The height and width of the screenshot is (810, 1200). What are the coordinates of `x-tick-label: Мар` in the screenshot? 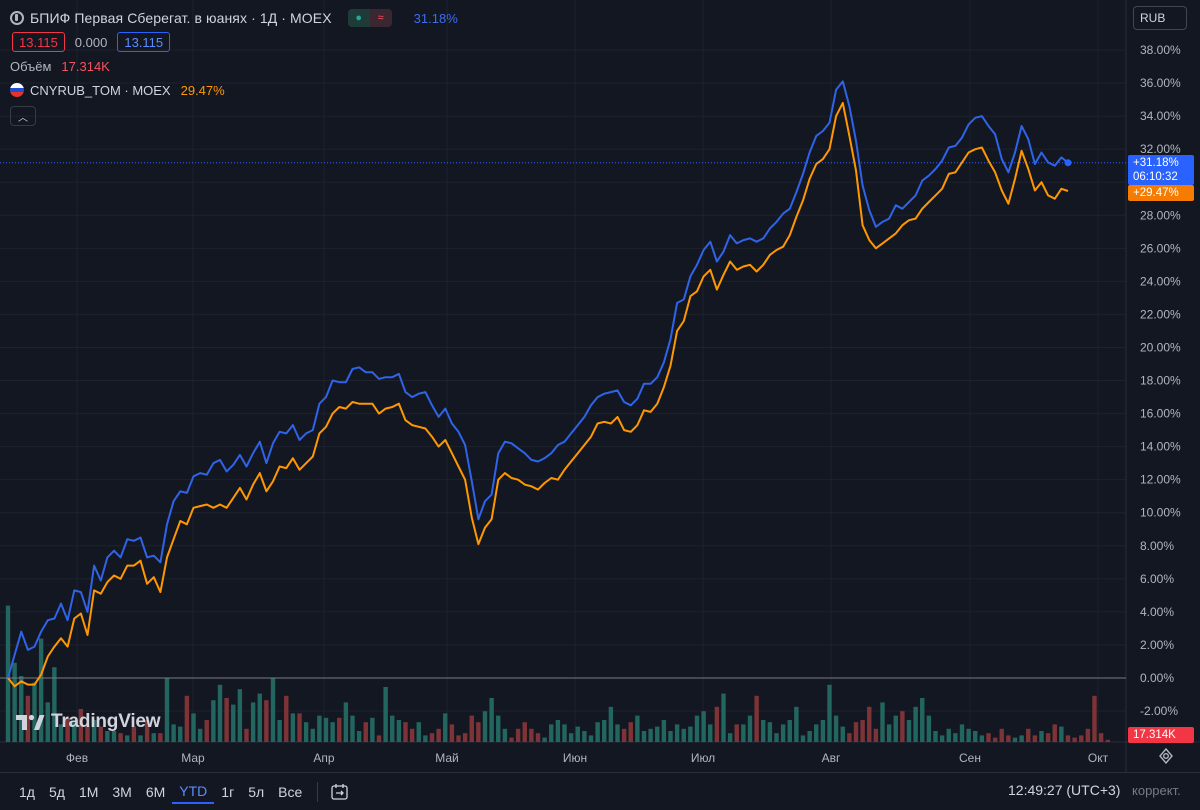 It's located at (193, 758).